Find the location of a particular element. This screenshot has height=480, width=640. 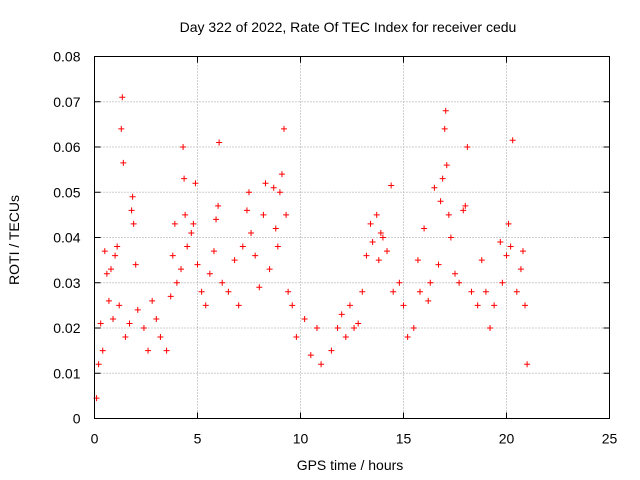

x-tick-label: 10 is located at coordinates (301, 439).